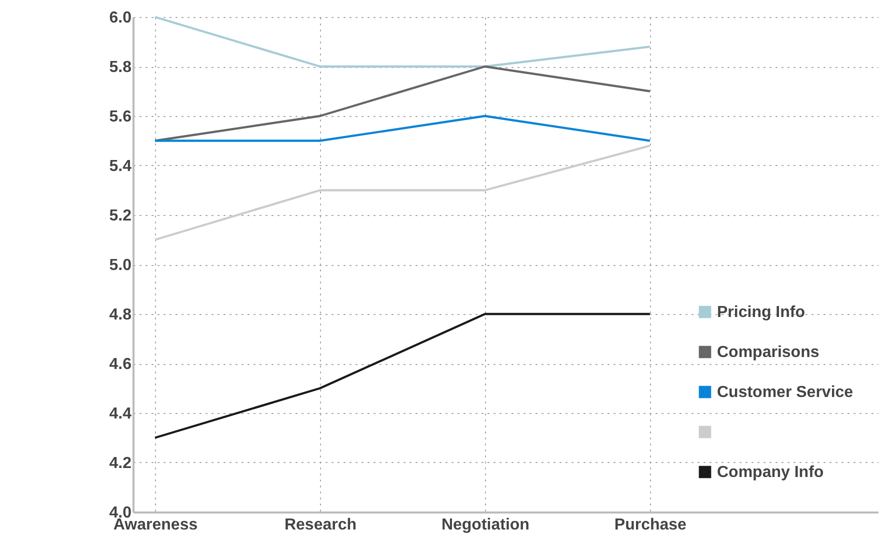 The width and height of the screenshot is (882, 539). What do you see at coordinates (120, 315) in the screenshot?
I see `y-tick-label: 4.8` at bounding box center [120, 315].